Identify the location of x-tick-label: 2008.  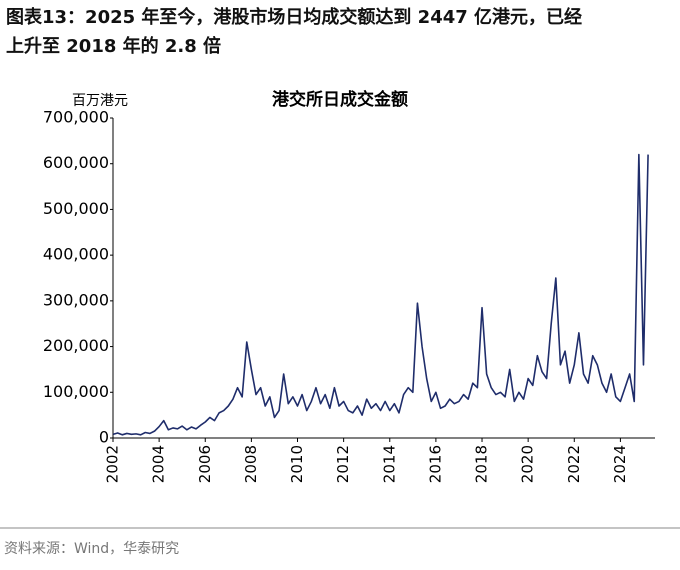
(251, 464).